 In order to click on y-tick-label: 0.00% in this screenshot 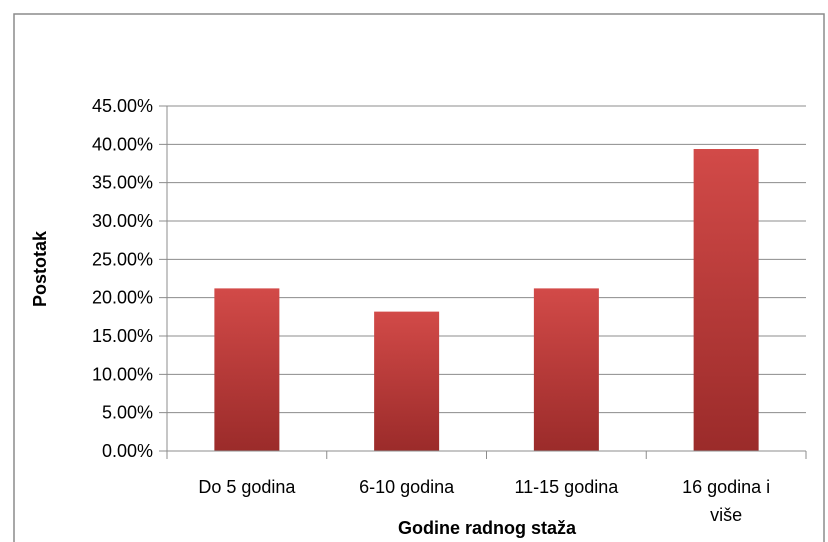, I will do `click(127, 451)`.